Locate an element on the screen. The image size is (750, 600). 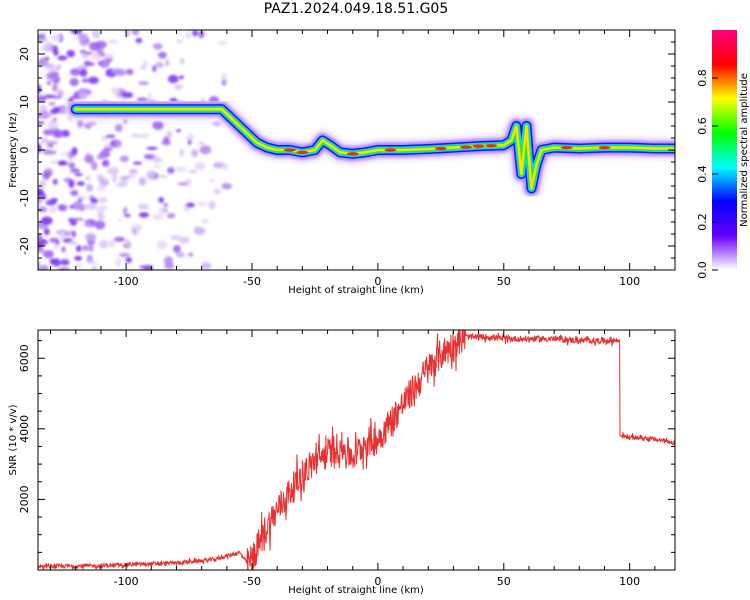
x-tick-label: 0 is located at coordinates (377, 281).